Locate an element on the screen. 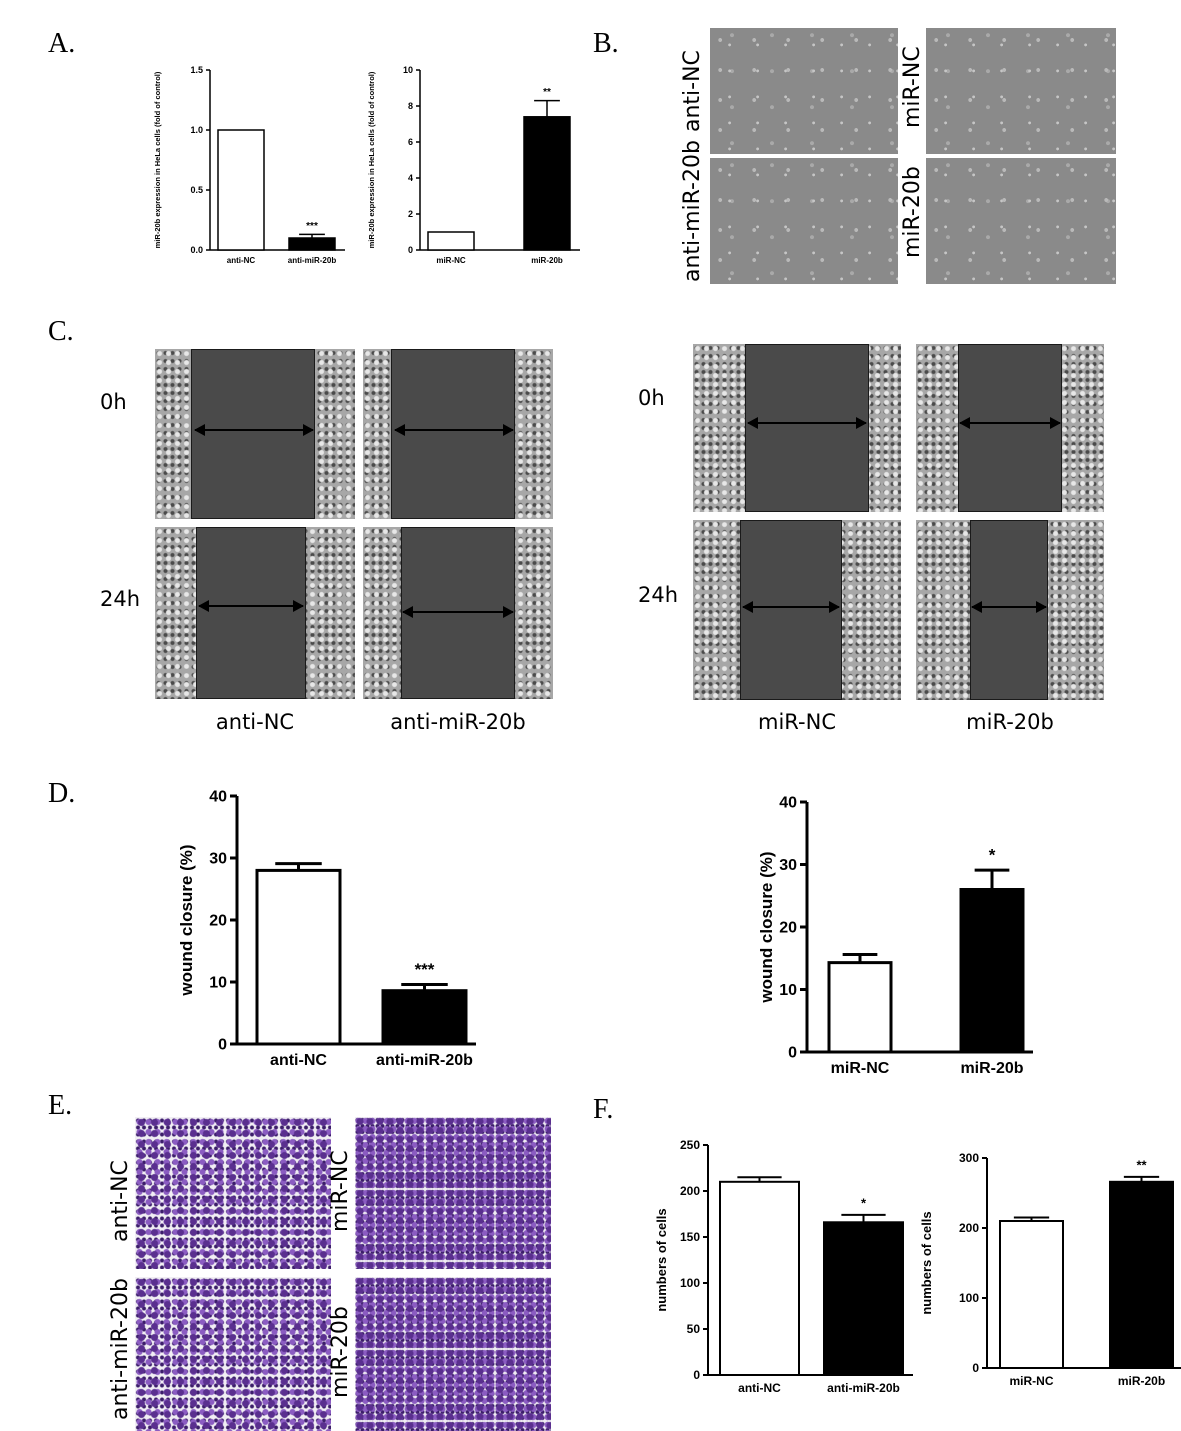  panel-e-label-anti-mir20b: anti-miR-20b is located at coordinates (120, 1349).